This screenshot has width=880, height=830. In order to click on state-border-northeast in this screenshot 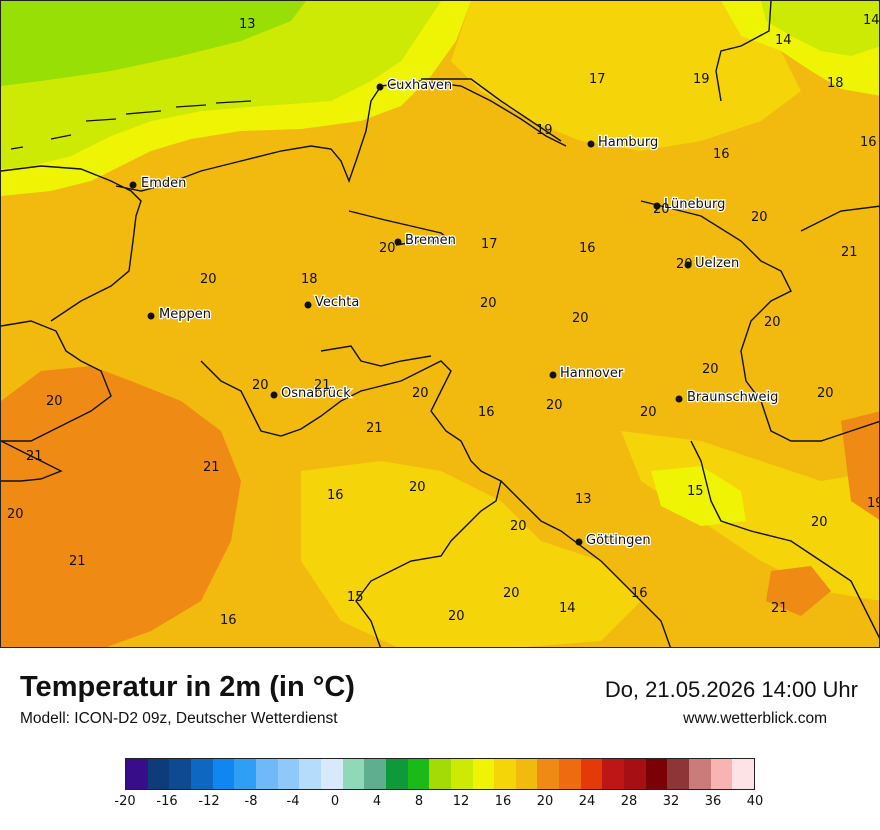, I will do `click(743, 51)`.